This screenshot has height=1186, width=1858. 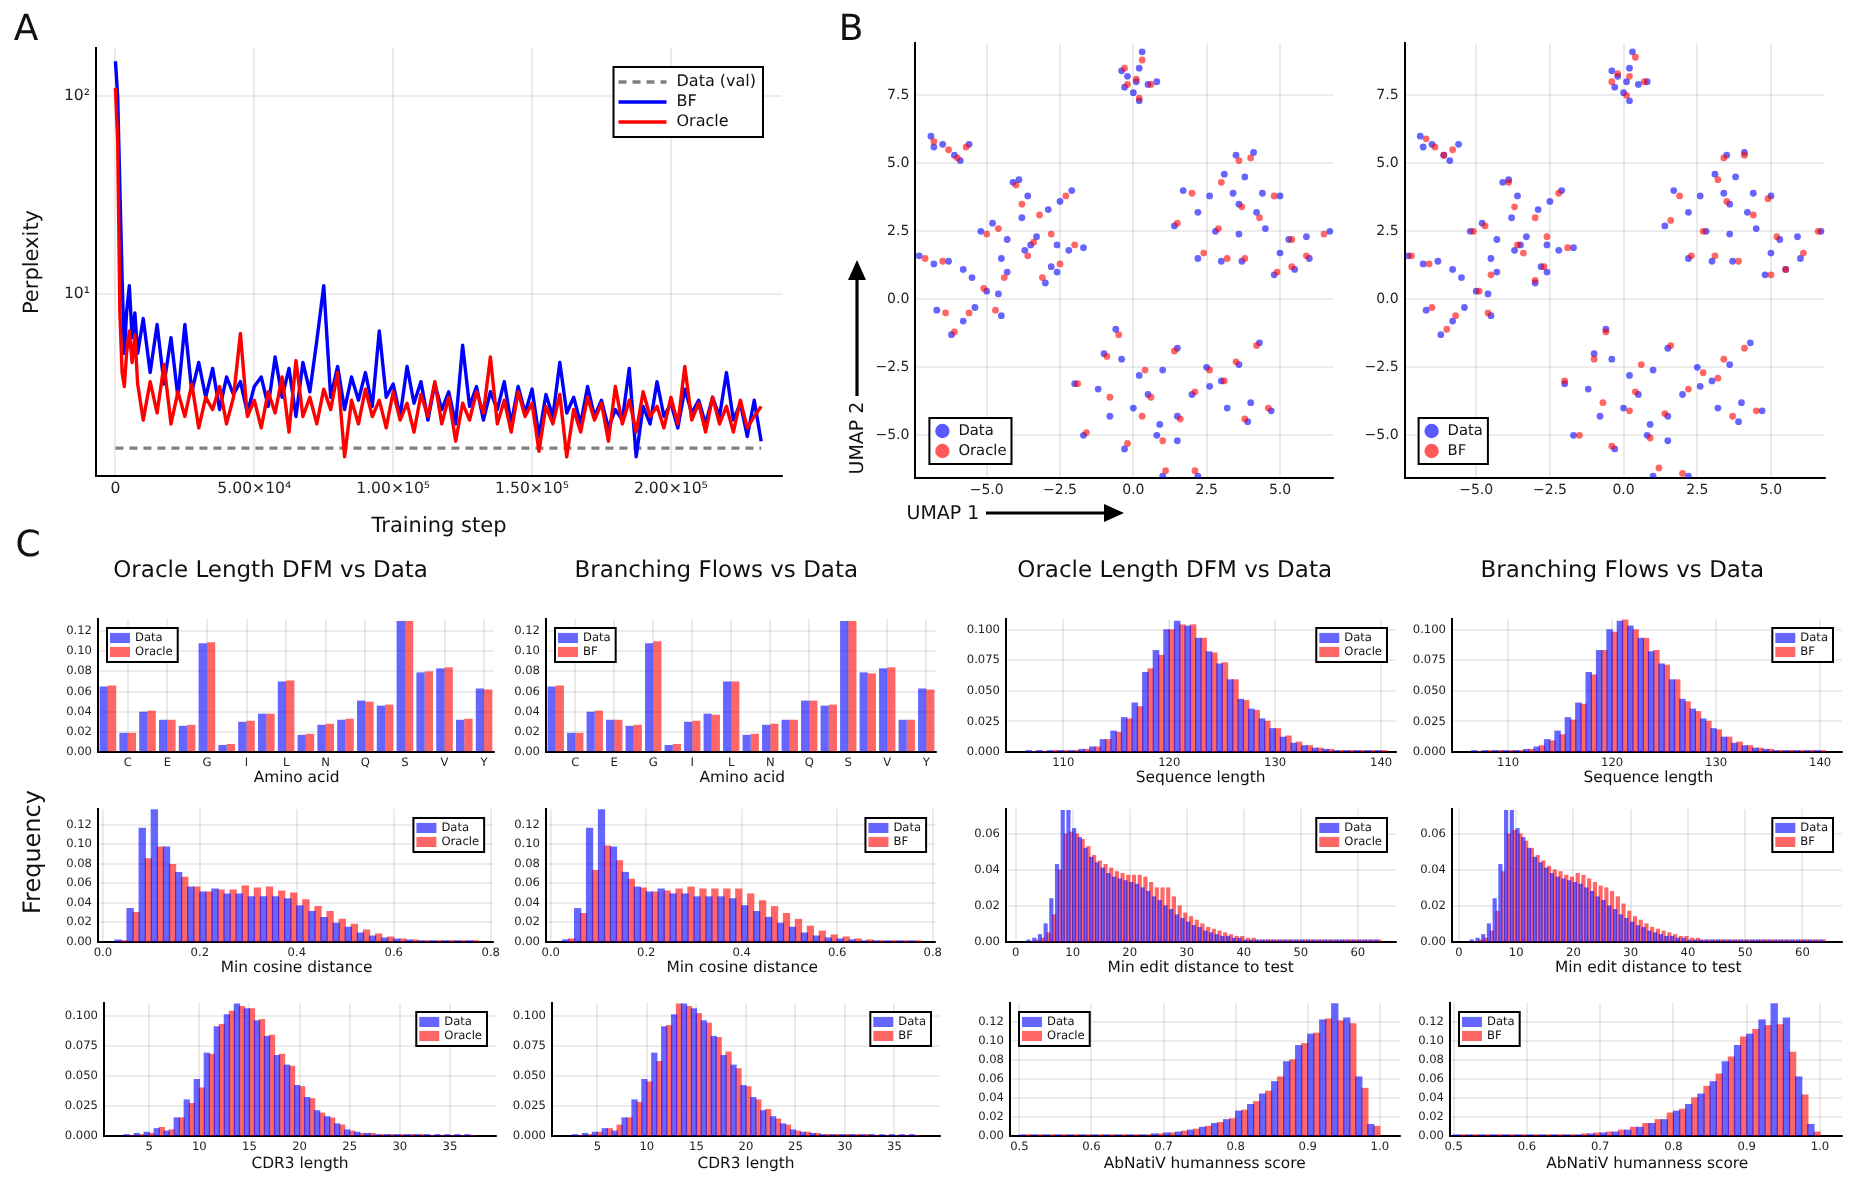 I want to click on text: B, so click(x=851, y=29).